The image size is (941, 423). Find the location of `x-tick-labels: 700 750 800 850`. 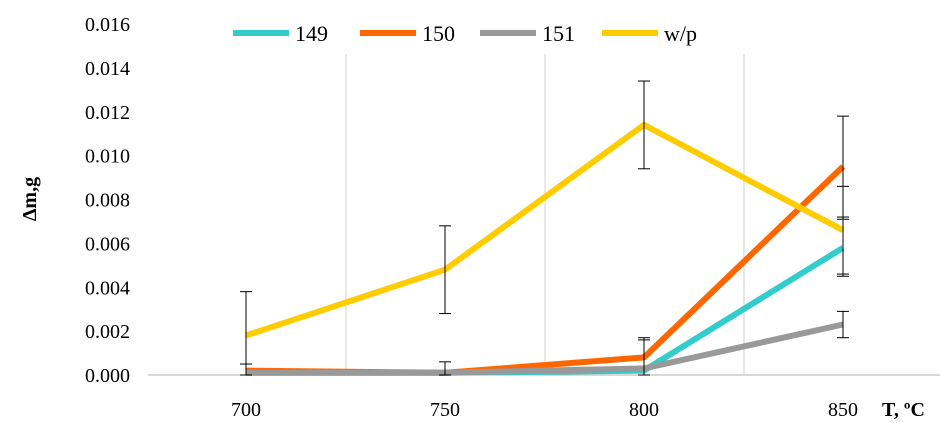

x-tick-labels: 700 750 800 850 is located at coordinates (544, 410).